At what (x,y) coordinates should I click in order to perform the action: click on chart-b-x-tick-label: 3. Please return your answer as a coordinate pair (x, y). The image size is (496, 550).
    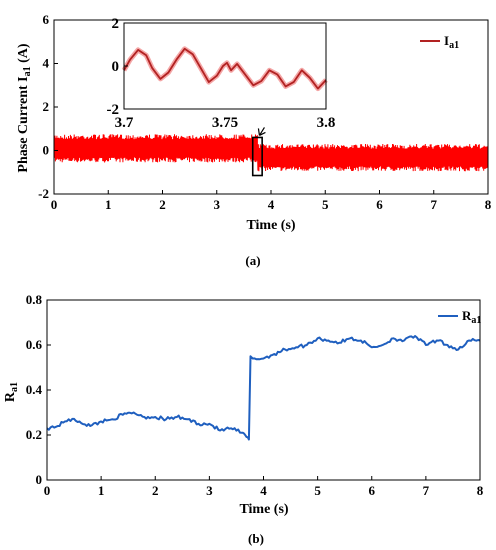
    Looking at the image, I should click on (209, 490).